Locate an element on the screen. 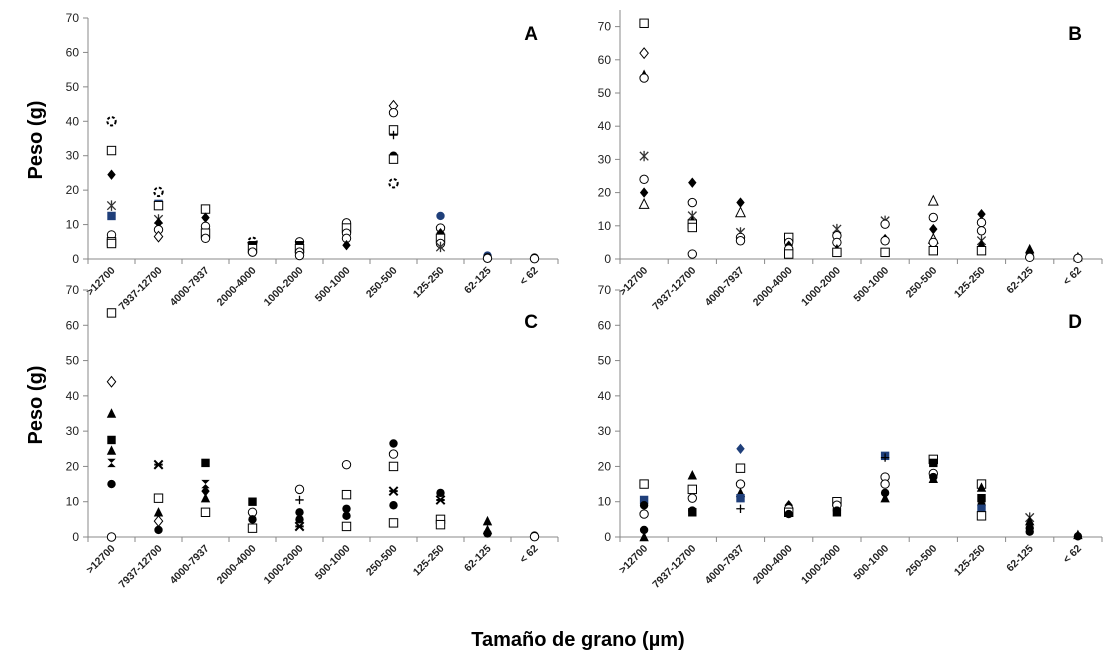 This screenshot has width=1113, height=657. x-tick-label: < 62 is located at coordinates (1072, 276).